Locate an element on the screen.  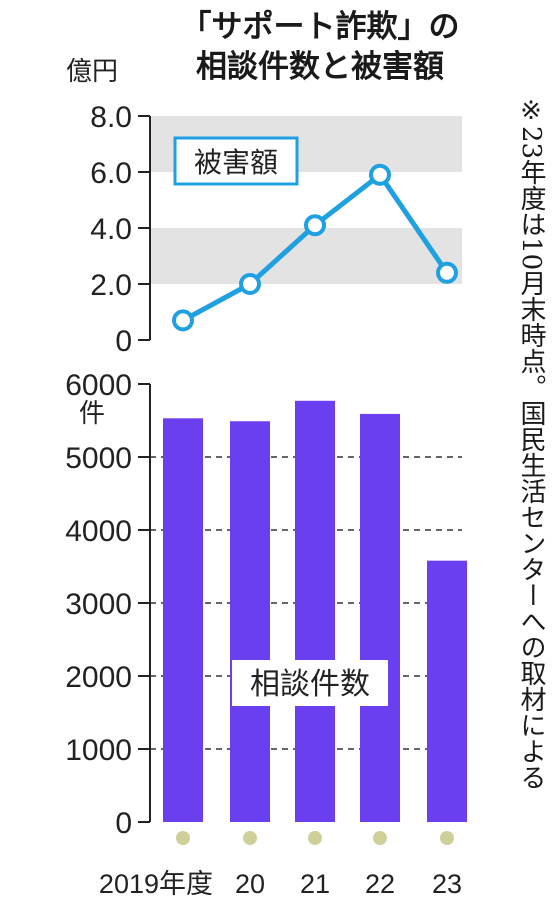
y-tick-label: 3000 is located at coordinates (98, 604).